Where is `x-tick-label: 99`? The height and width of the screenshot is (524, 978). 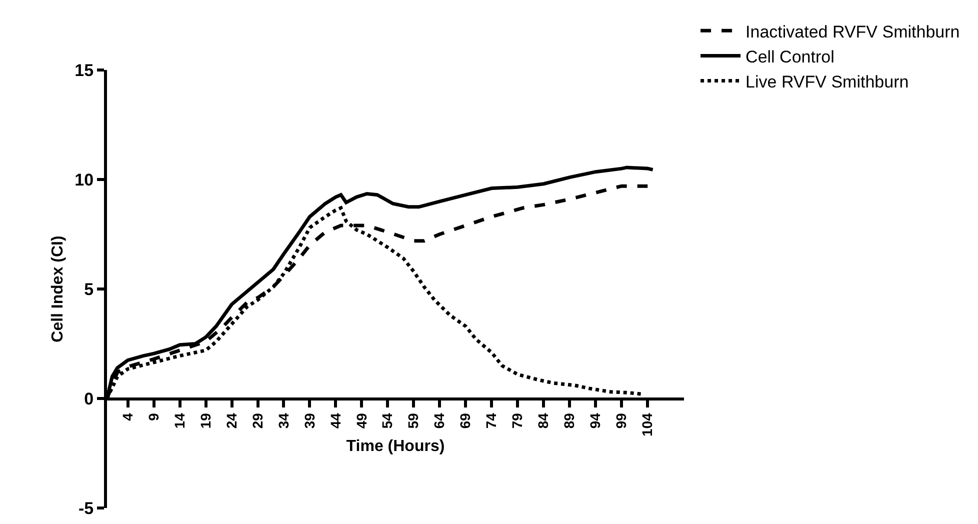
x-tick-label: 99 is located at coordinates (621, 420).